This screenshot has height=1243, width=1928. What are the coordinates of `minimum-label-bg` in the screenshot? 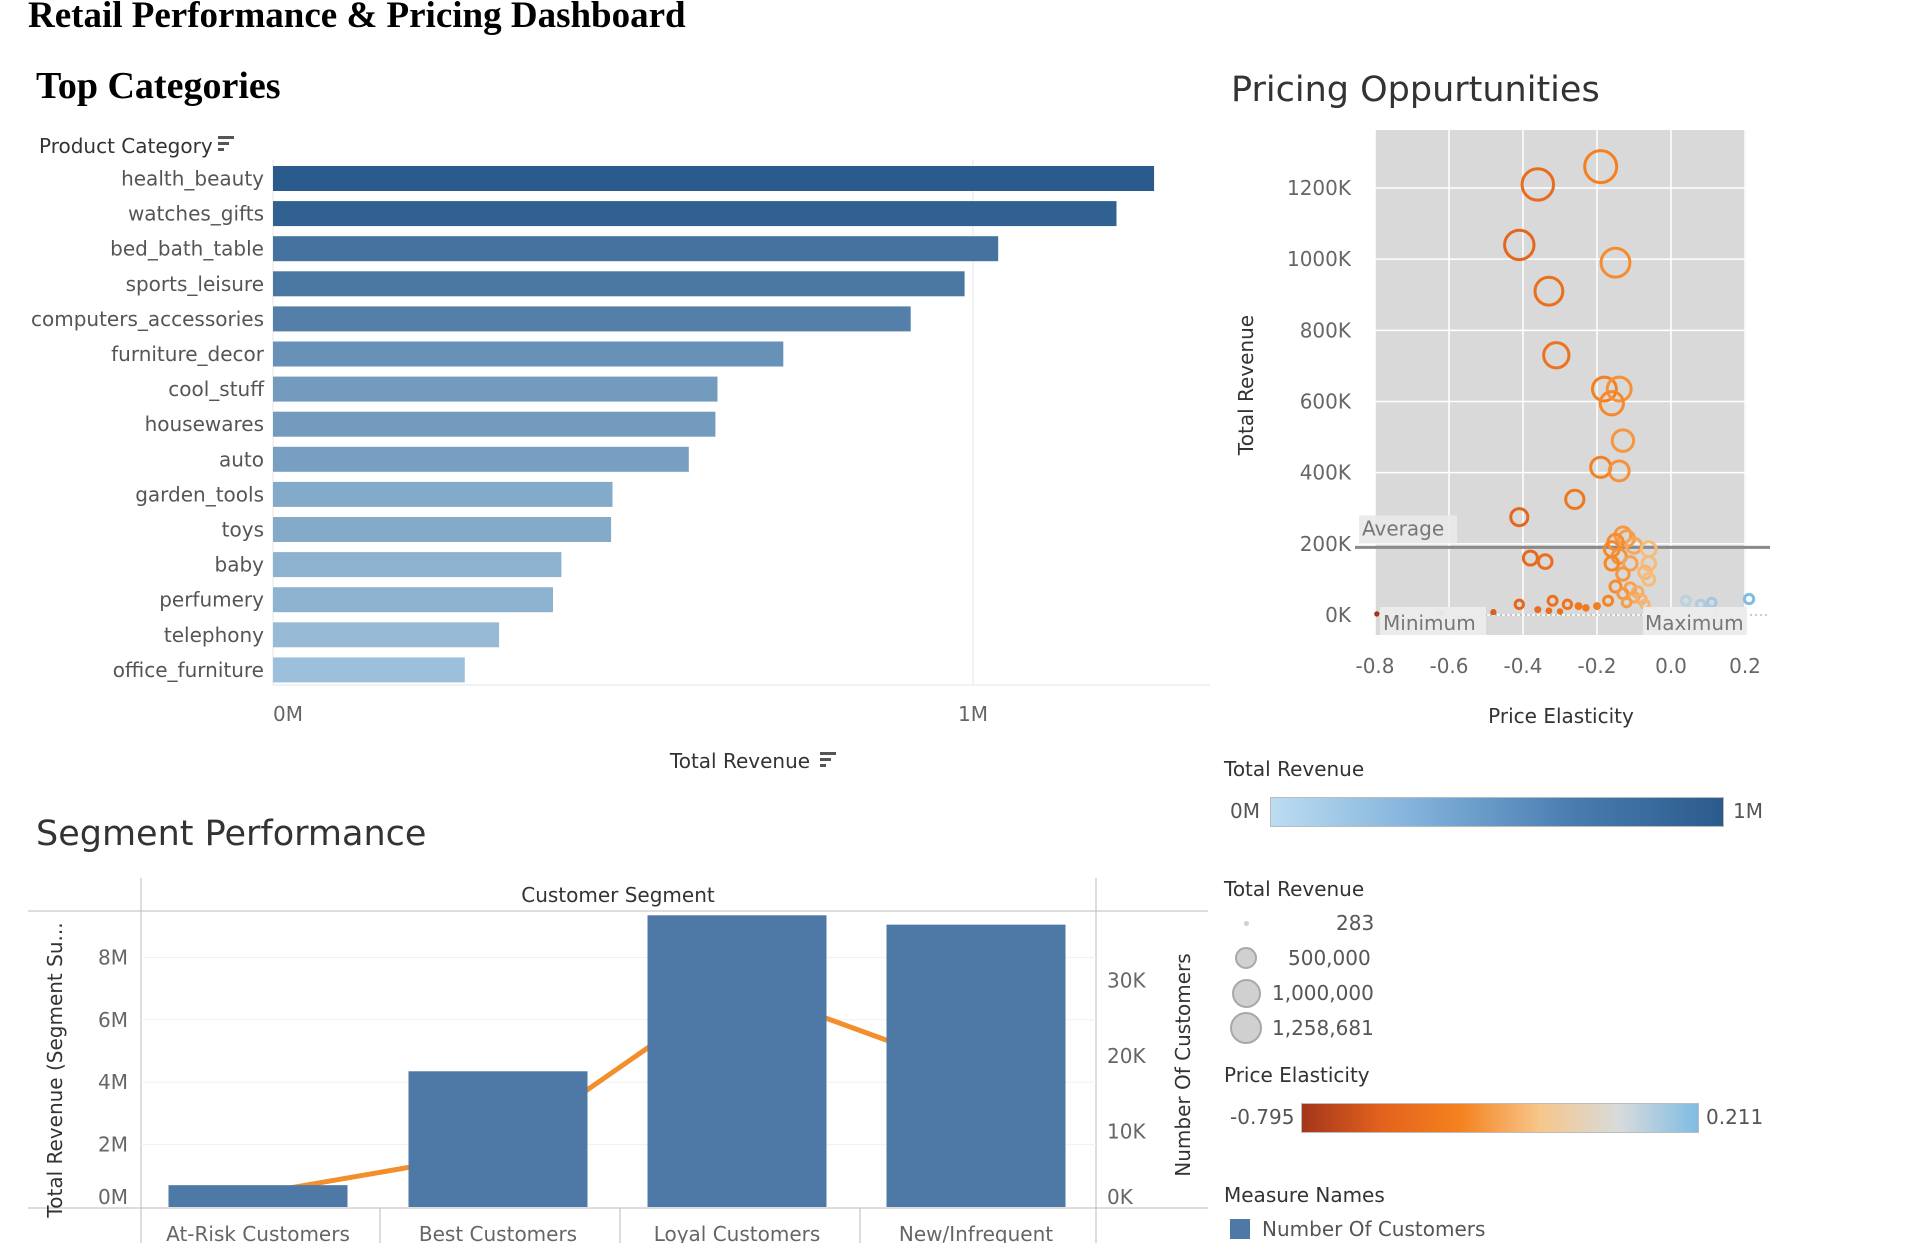 It's located at (1433, 621).